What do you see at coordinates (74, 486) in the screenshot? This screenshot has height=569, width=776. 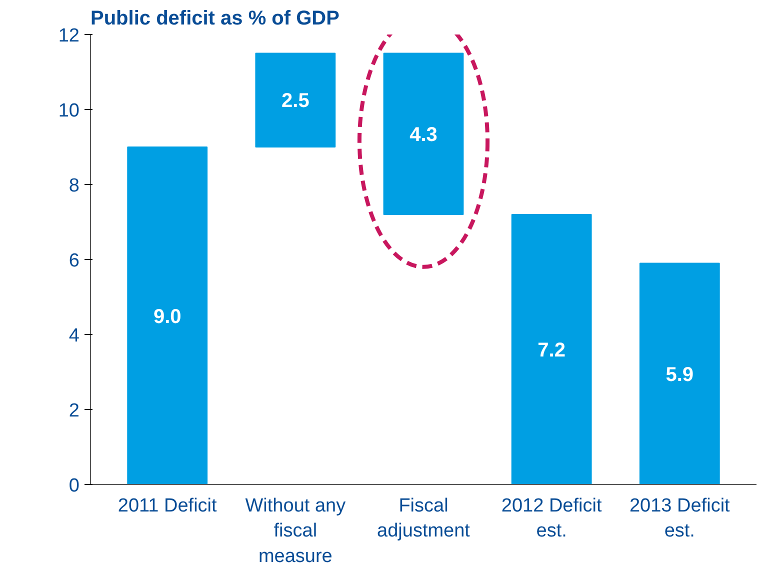 I see `y-tick-label: 0` at bounding box center [74, 486].